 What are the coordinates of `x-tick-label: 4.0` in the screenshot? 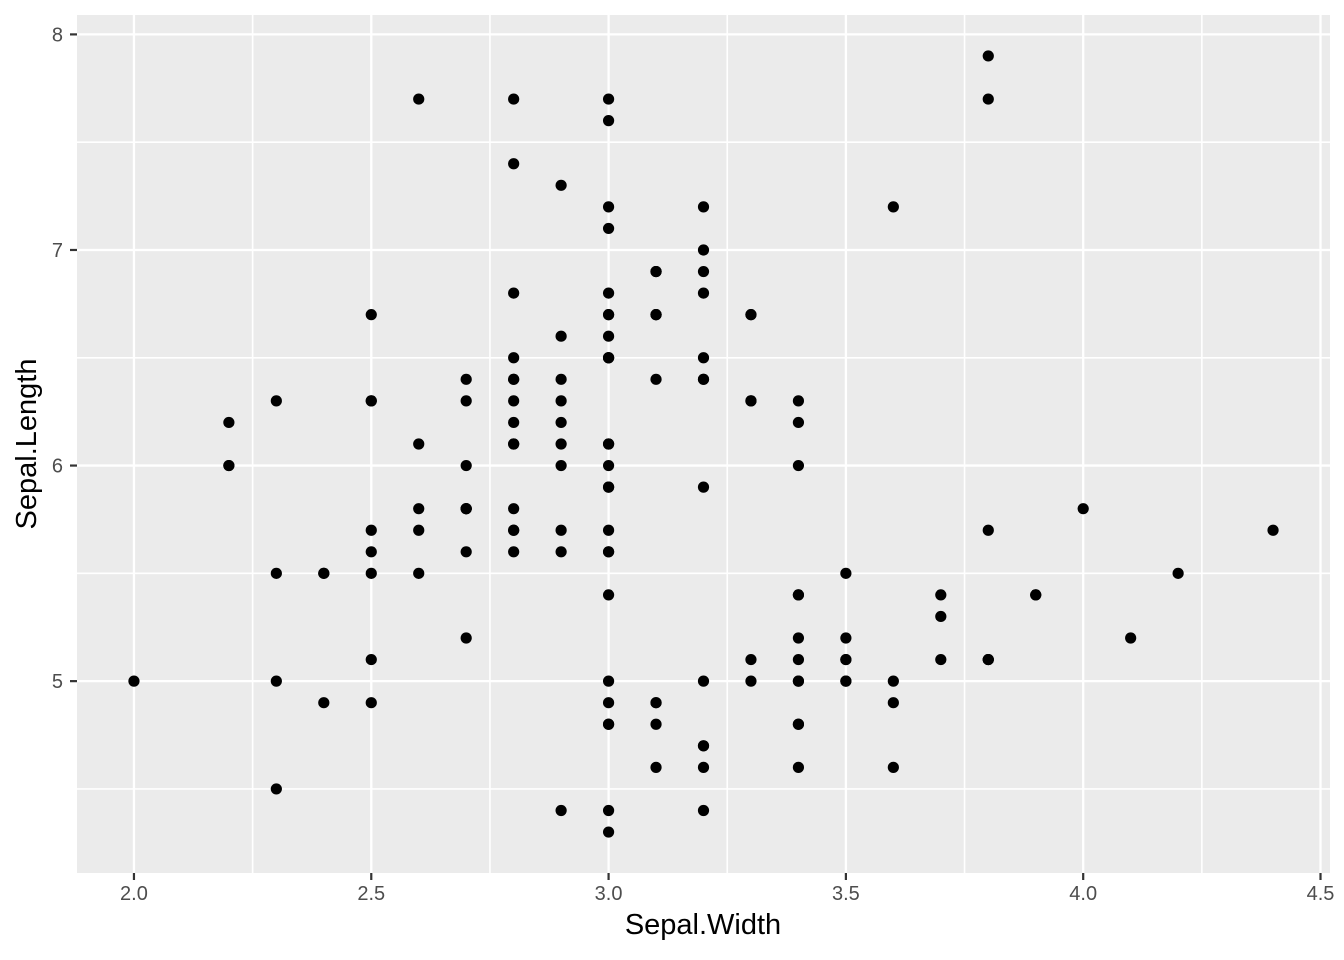 It's located at (1083, 894).